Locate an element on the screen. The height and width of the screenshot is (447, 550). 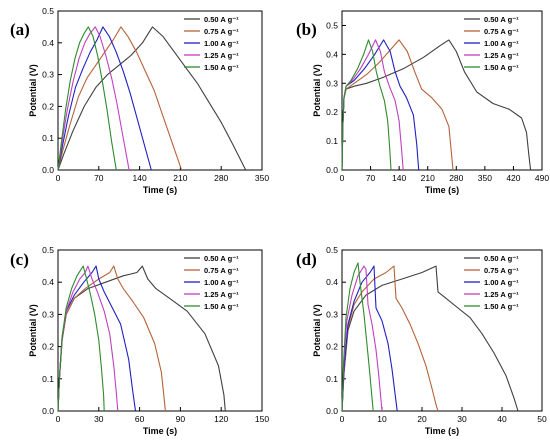
x-tick-label: 120 is located at coordinates (221, 419).